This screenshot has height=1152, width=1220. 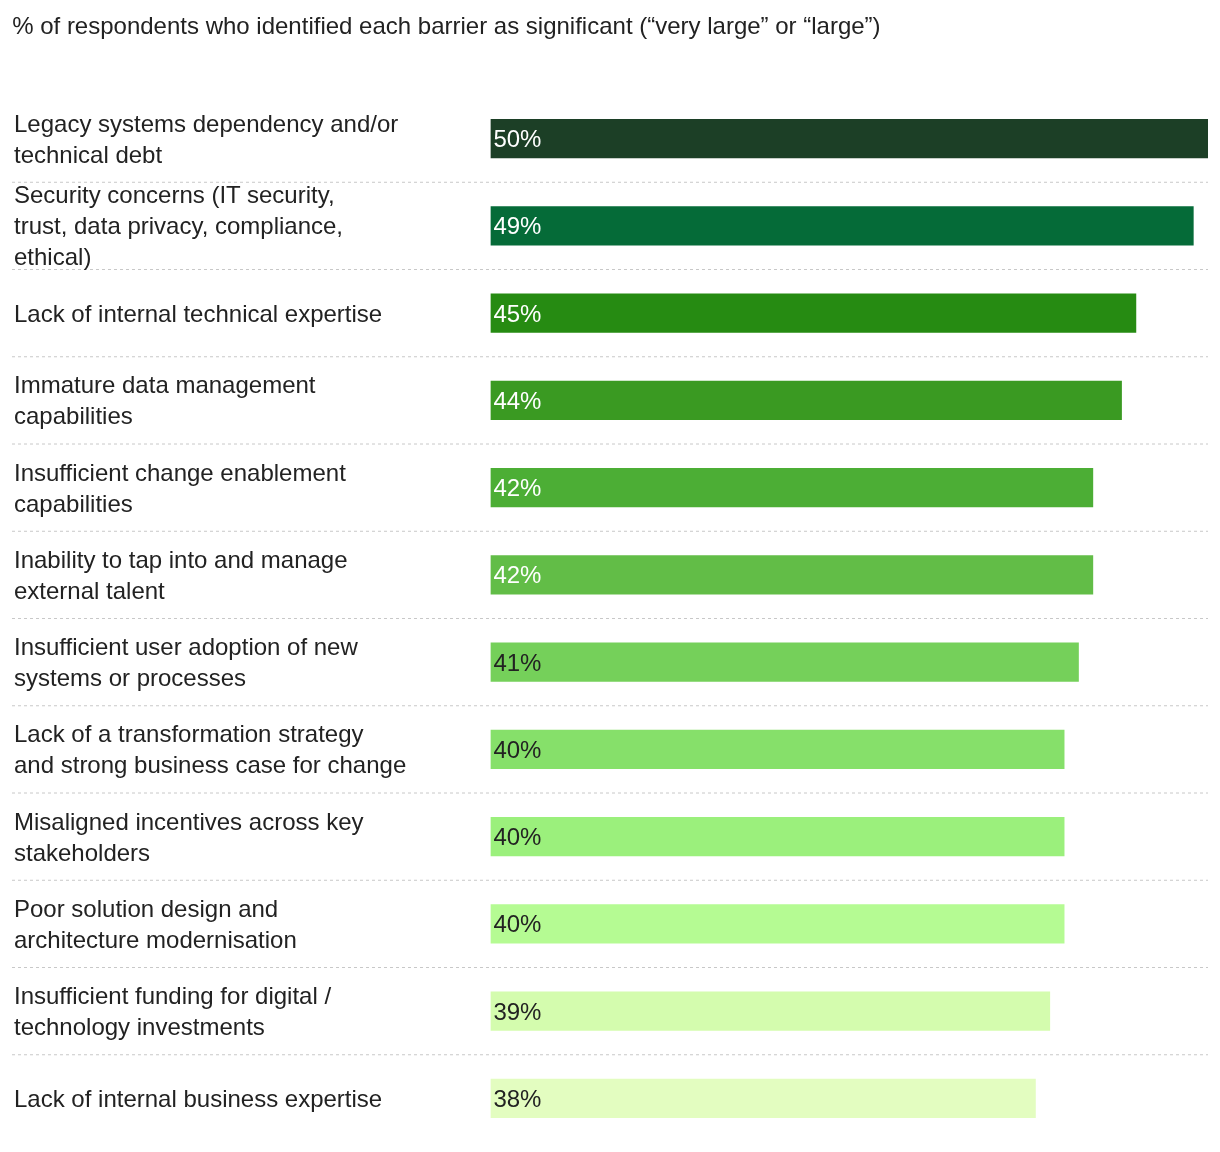 What do you see at coordinates (446, 26) in the screenshot?
I see `chart-title: % of respondents who identified each barrier as significant (“very large” or “large”)` at bounding box center [446, 26].